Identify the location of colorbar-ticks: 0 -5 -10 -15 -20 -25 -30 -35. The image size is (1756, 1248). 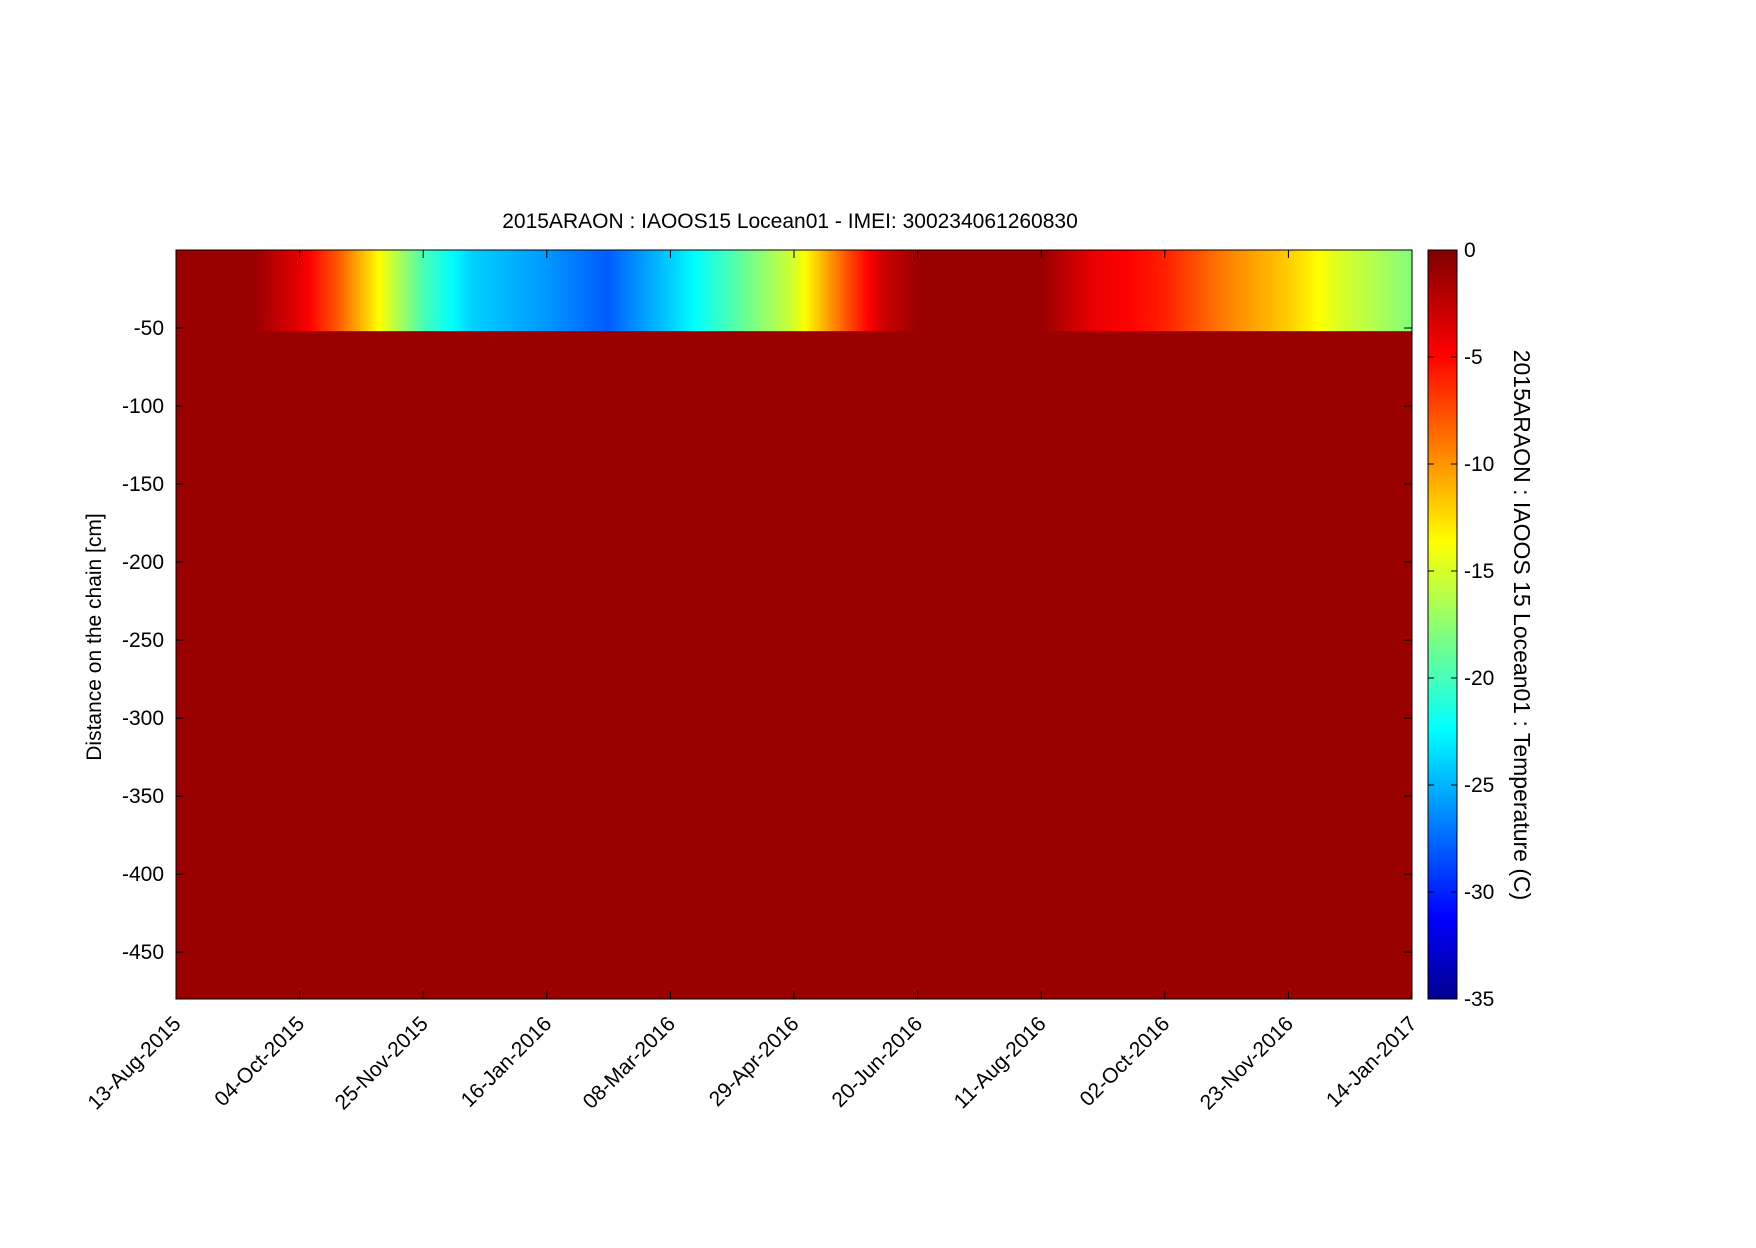
(1461, 625).